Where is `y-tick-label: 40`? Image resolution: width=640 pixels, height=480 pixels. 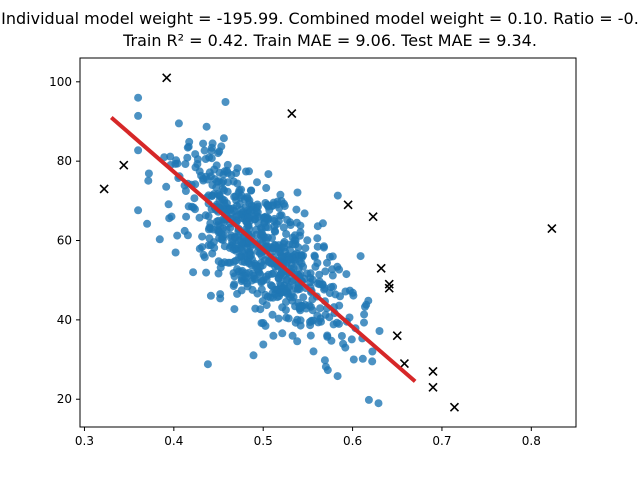
y-tick-label: 40 is located at coordinates (64, 320).